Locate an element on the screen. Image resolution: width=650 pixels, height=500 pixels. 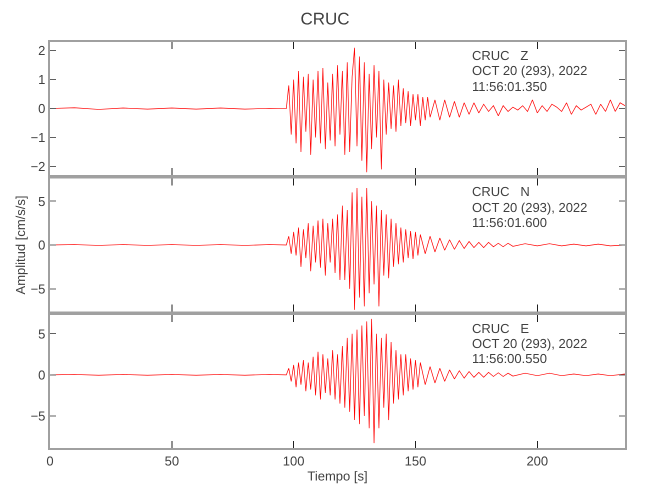
chart-title: CRUC is located at coordinates (325, 18).